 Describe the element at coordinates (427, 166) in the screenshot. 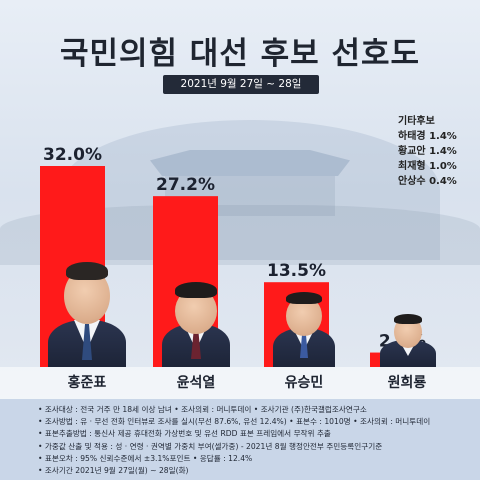

I see `other-candidate-item: 최재형 1.0%` at that location.